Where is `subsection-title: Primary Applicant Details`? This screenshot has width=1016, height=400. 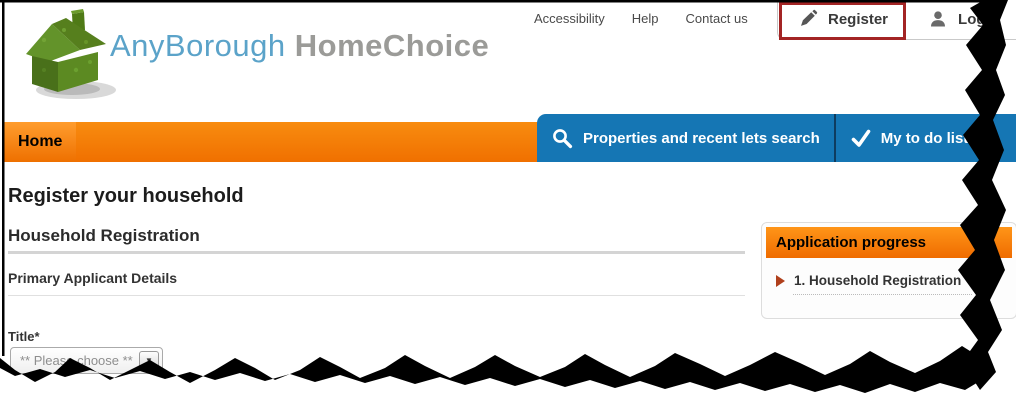
subsection-title: Primary Applicant Details is located at coordinates (93, 278).